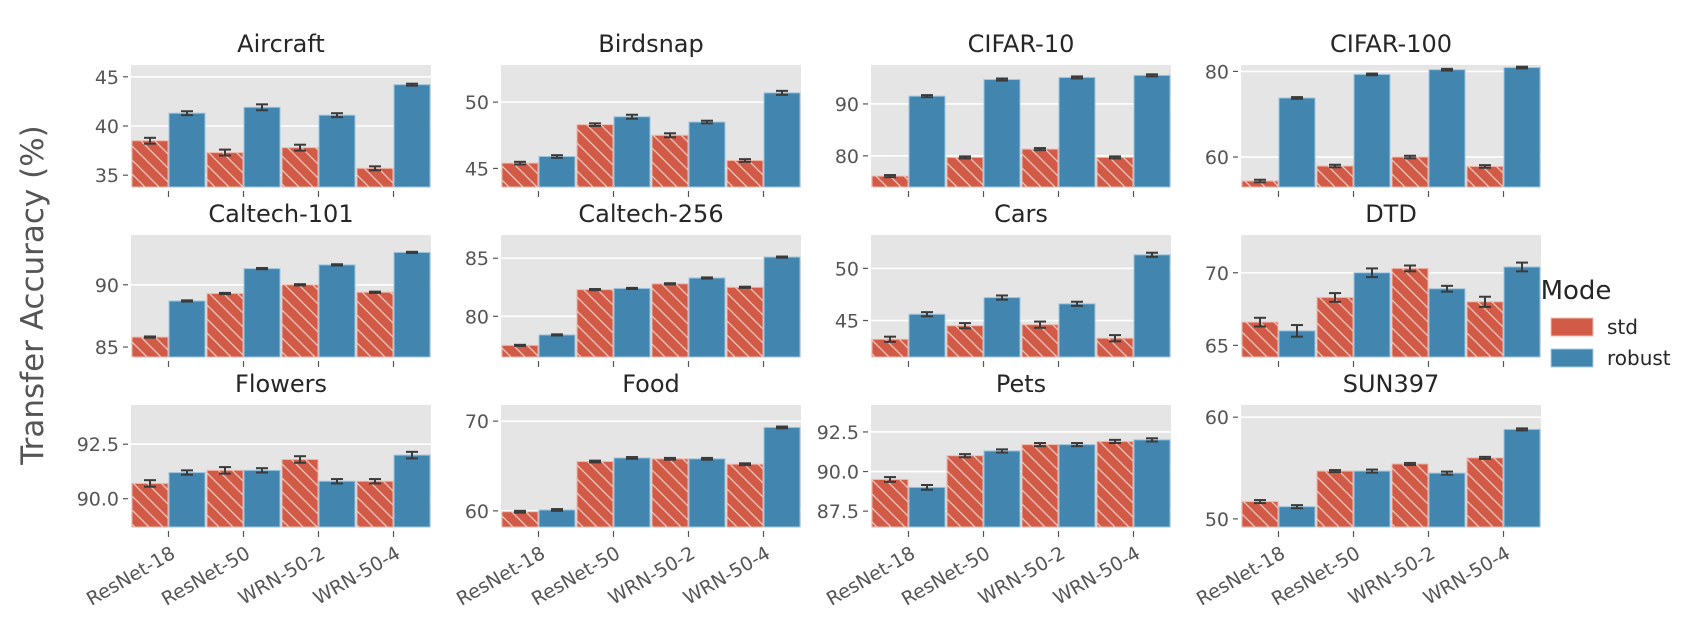 Image resolution: width=1692 pixels, height=627 pixels. Describe the element at coordinates (1572, 358) in the screenshot. I see `legend-swatch-robust` at that location.